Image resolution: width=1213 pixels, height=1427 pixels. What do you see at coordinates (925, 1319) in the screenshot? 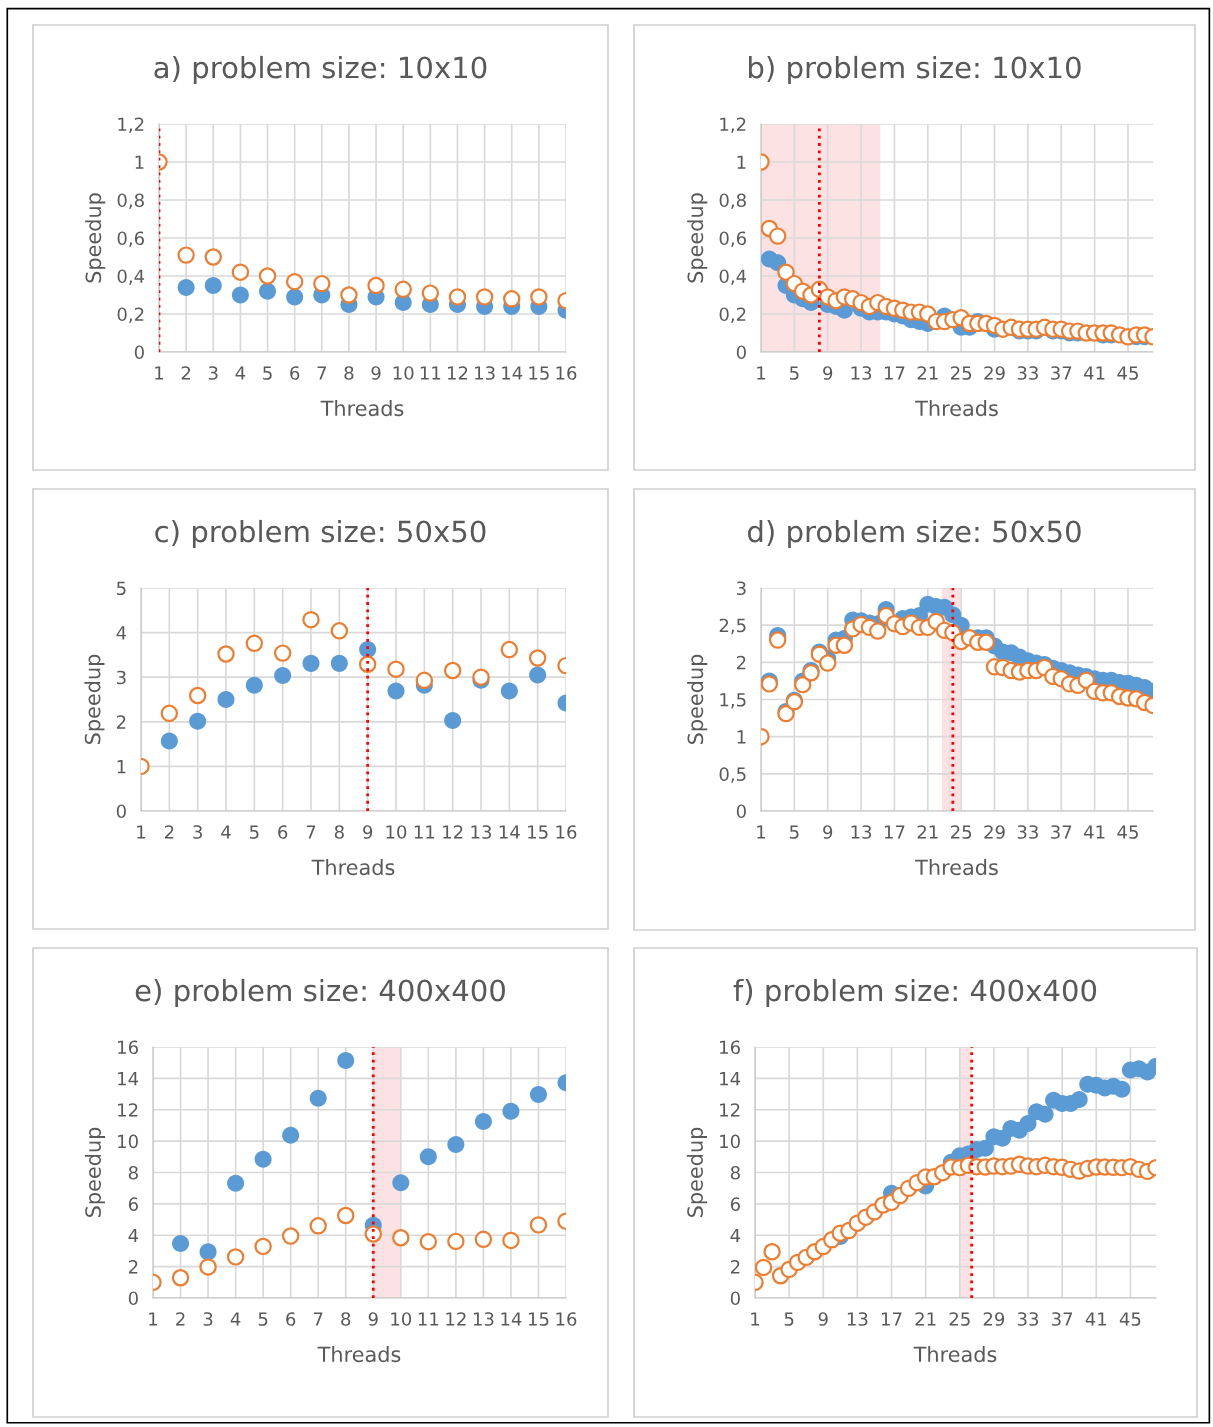
I see `x-tick-label: 21` at bounding box center [925, 1319].